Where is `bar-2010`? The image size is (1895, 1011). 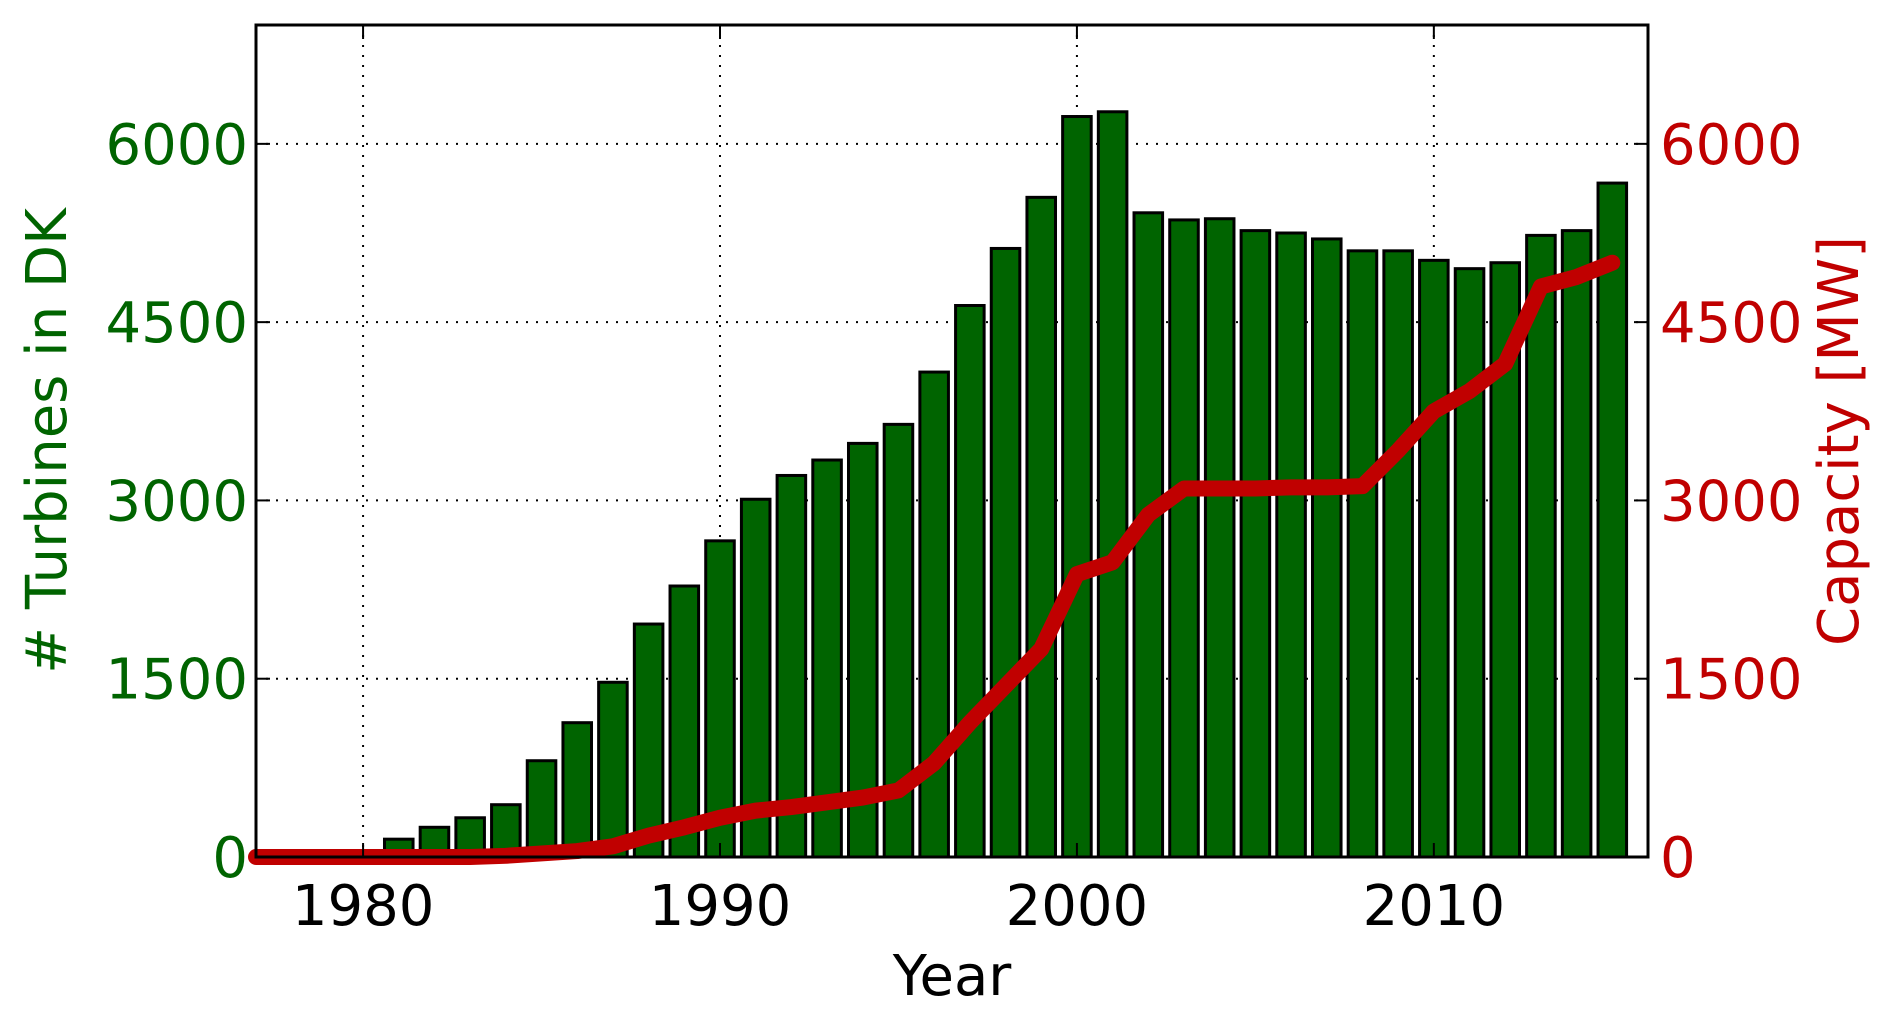 bar-2010 is located at coordinates (1434, 558).